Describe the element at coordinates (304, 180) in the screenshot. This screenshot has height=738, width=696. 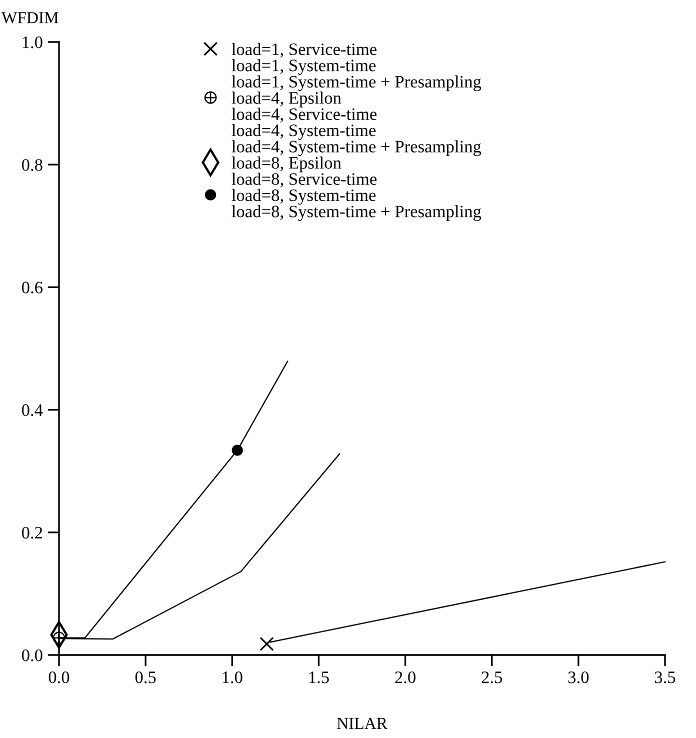
I see `legend-label: load=8, Service-time` at that location.